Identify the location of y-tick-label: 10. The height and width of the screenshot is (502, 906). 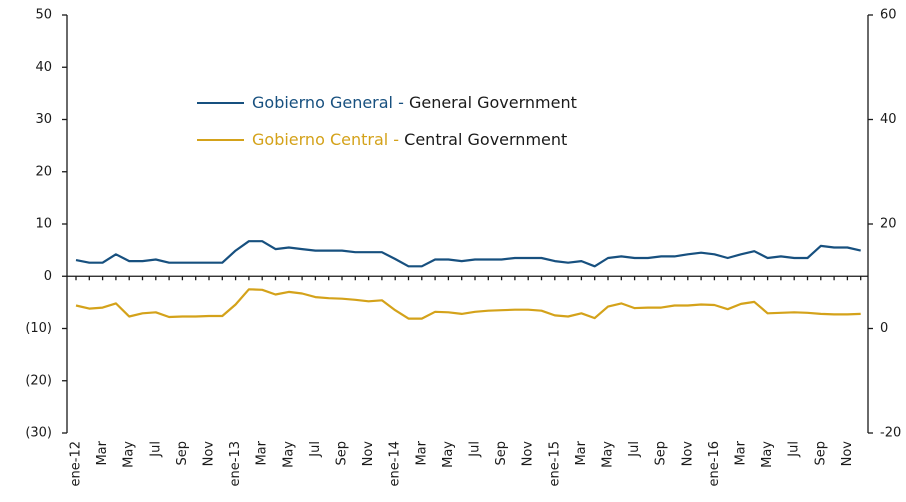
(43, 224).